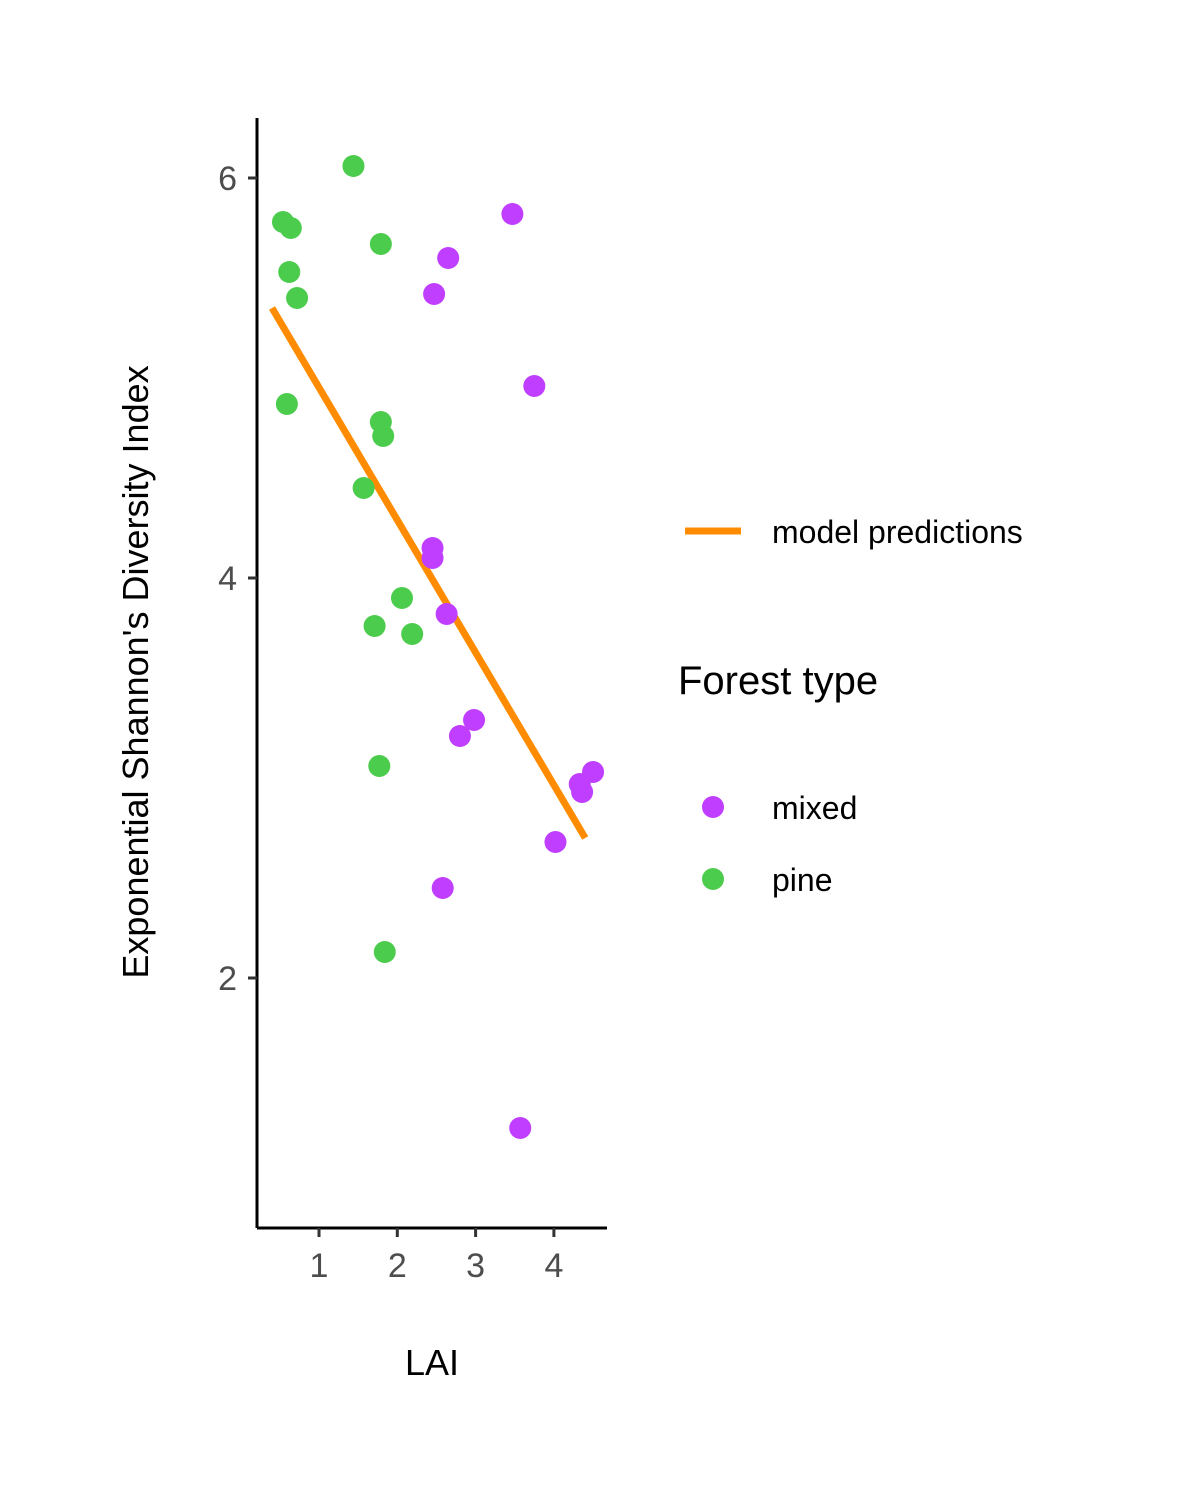  I want to click on legend-key-mixed, so click(713, 807).